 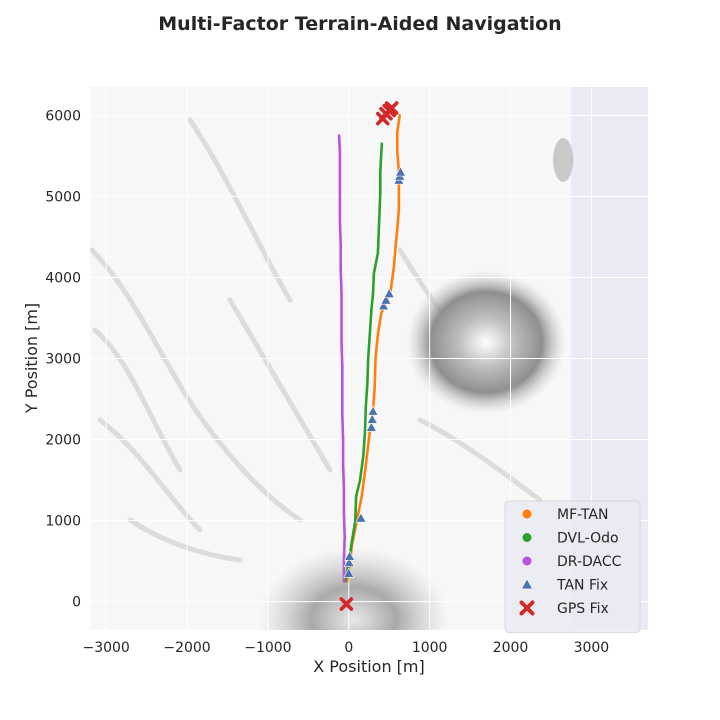 I want to click on series-tan-fix, so click(x=375, y=372).